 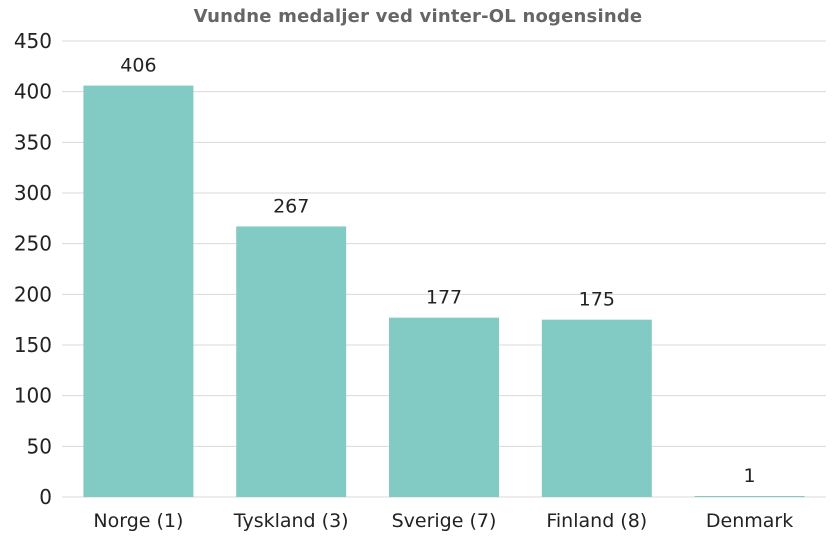 I want to click on y-tick-label-350: 350, so click(x=33, y=142).